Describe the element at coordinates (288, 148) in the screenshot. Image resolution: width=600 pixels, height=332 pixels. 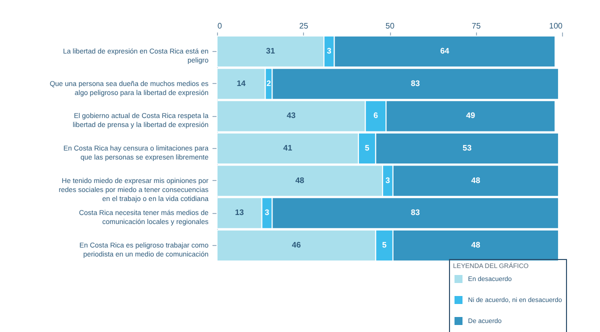
I see `data-label: 41` at that location.